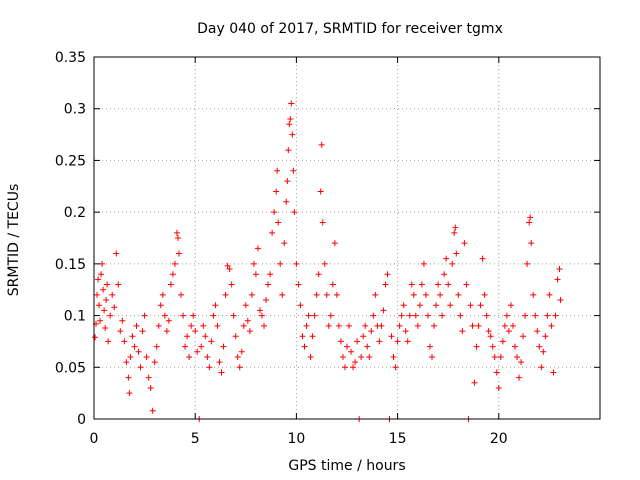 This screenshot has height=480, width=640. What do you see at coordinates (75, 317) in the screenshot?
I see `y-tick-label: 0.1` at bounding box center [75, 317].